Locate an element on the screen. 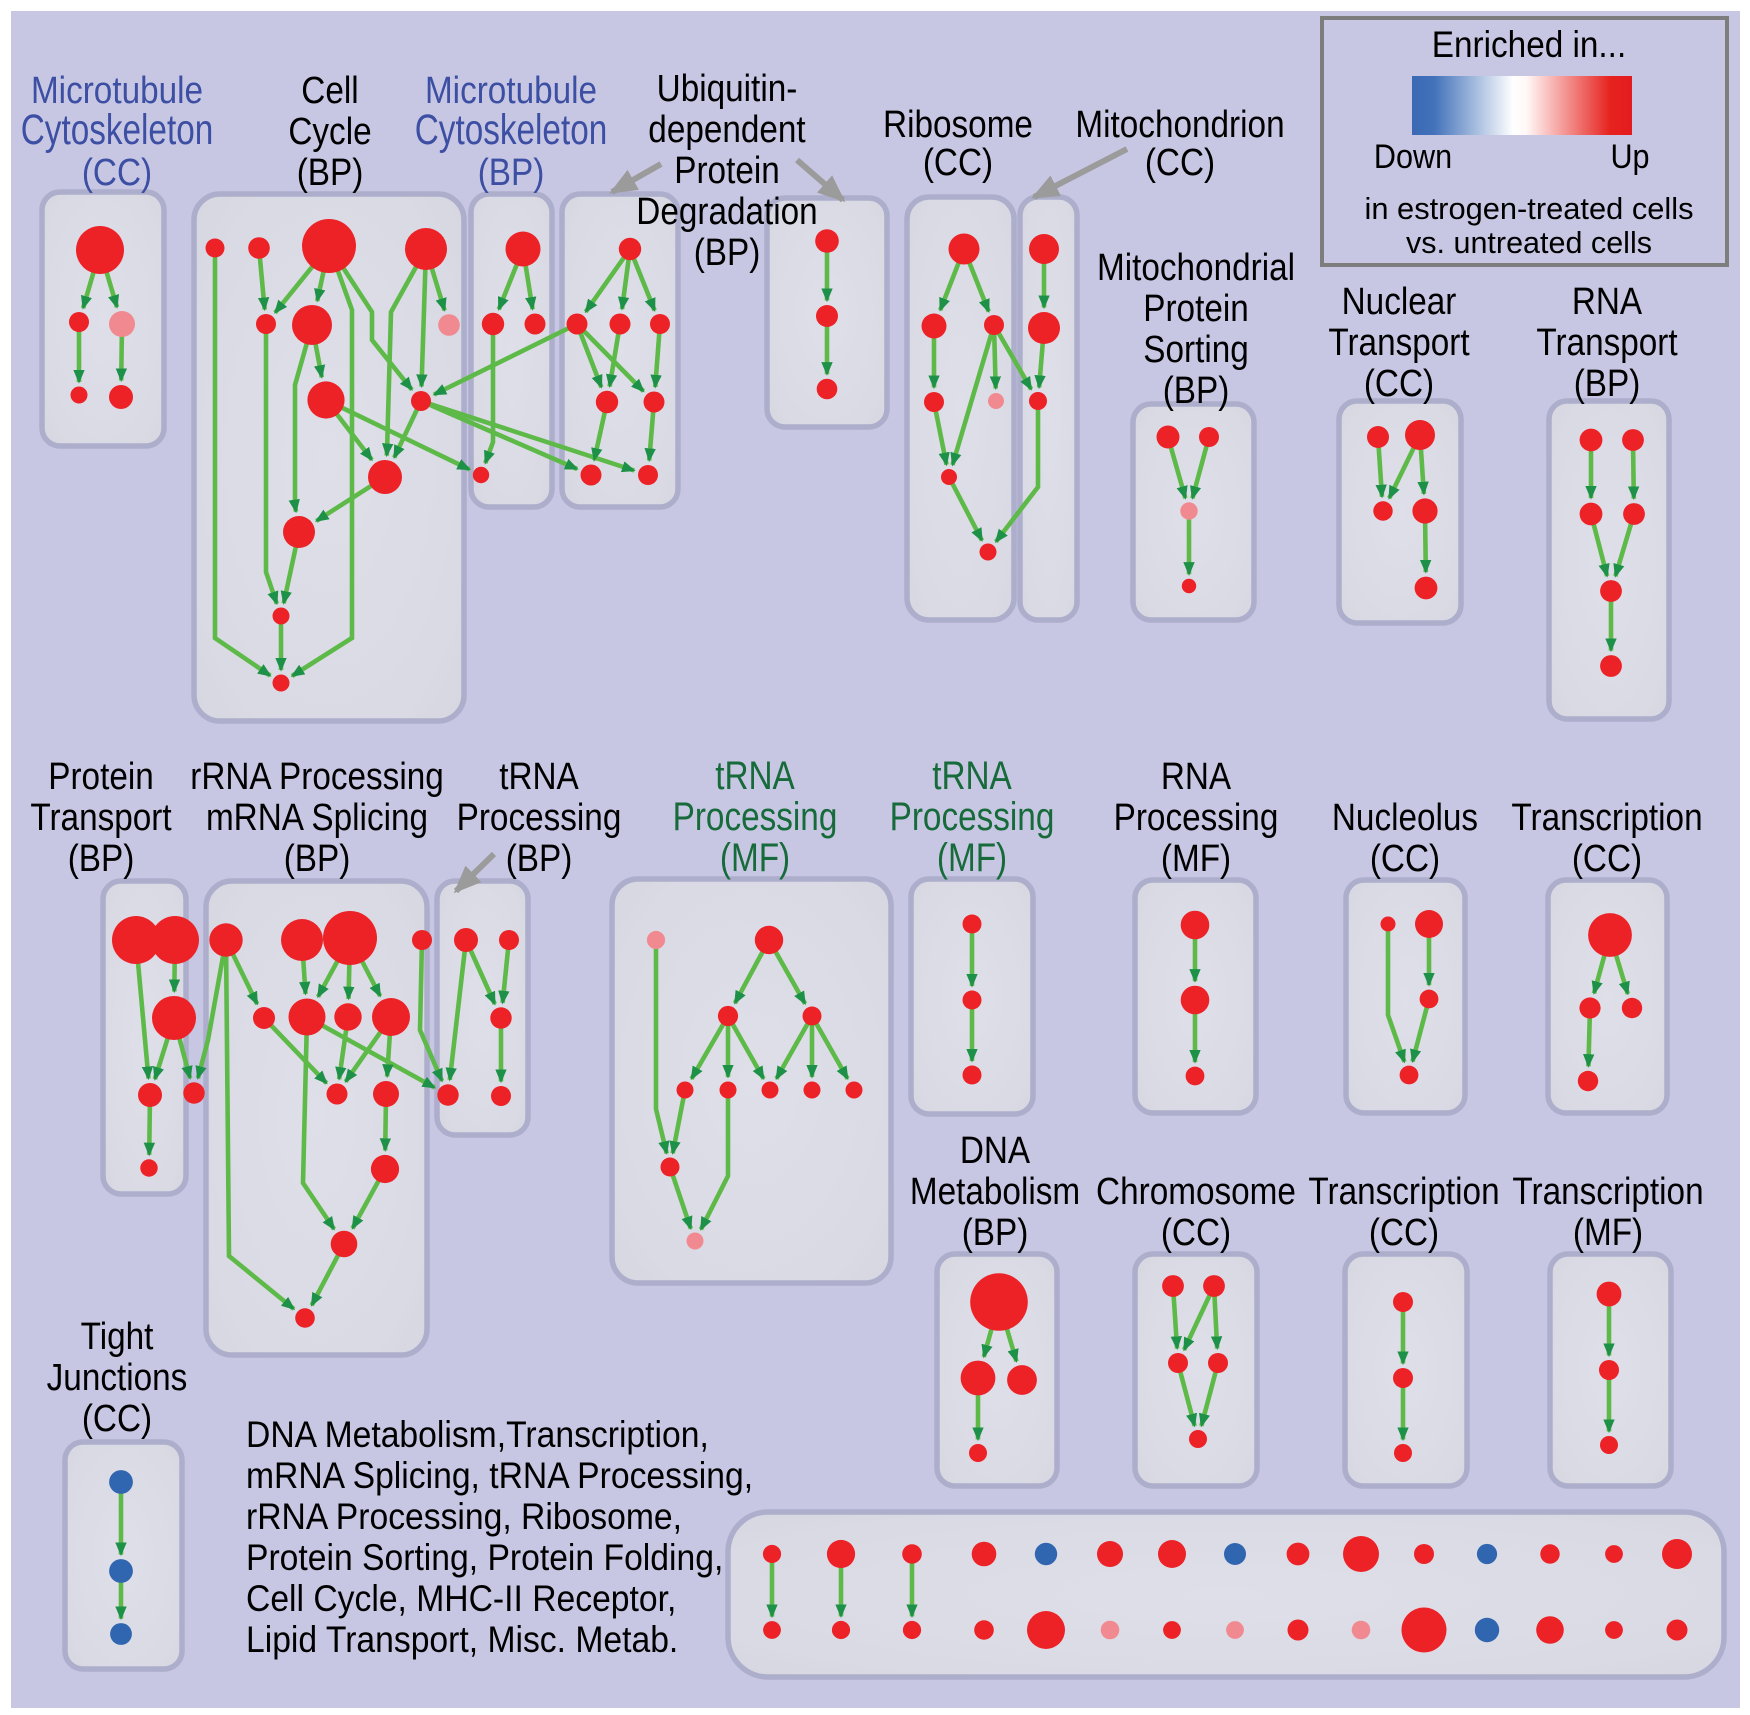  svg-text: Lipid Transport, Misc. Metab. is located at coordinates (462, 1639).